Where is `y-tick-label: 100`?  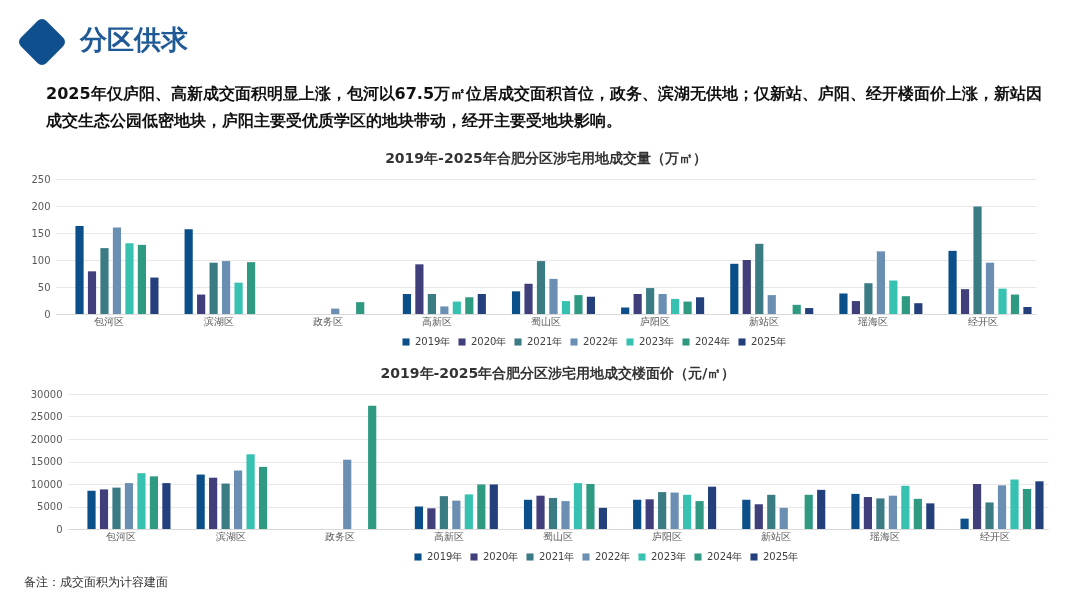
y-tick-label: 100 is located at coordinates (41, 260).